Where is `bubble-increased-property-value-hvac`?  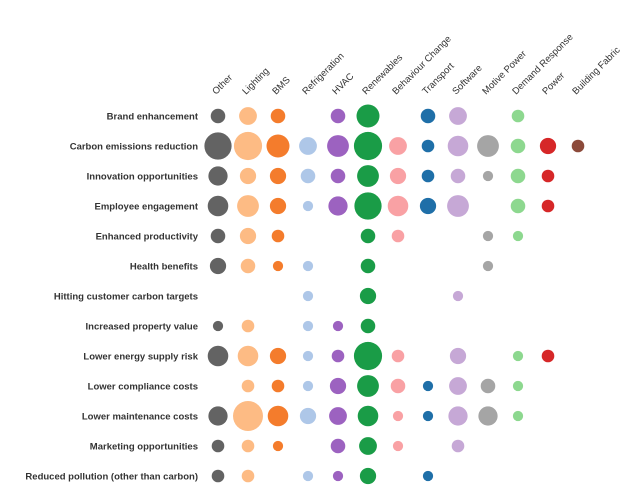
bubble-increased-property-value-hvac is located at coordinates (338, 326).